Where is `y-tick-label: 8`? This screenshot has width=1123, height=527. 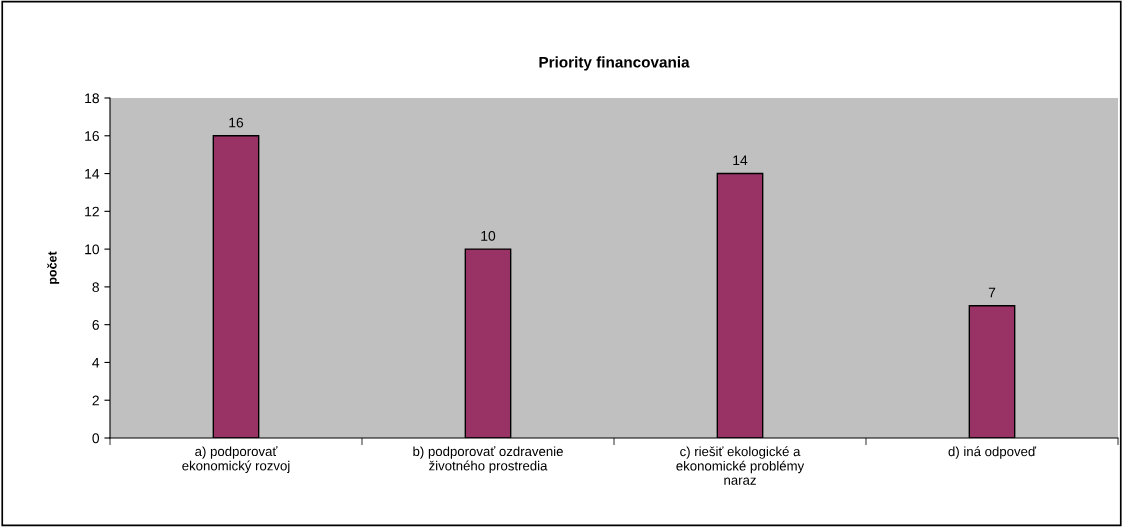 y-tick-label: 8 is located at coordinates (95, 287).